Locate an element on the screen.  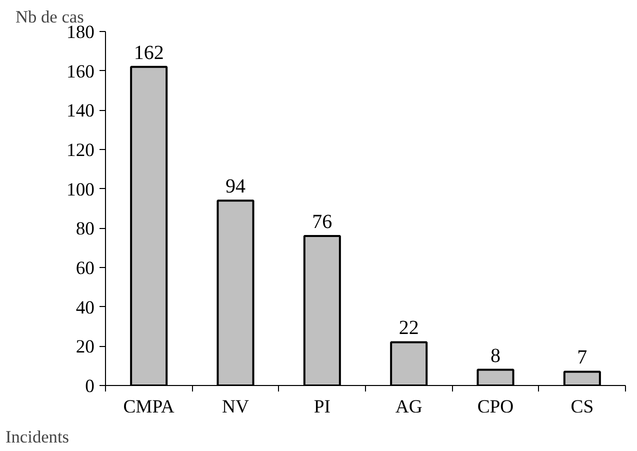
y-tick-label: 20 is located at coordinates (85, 347).